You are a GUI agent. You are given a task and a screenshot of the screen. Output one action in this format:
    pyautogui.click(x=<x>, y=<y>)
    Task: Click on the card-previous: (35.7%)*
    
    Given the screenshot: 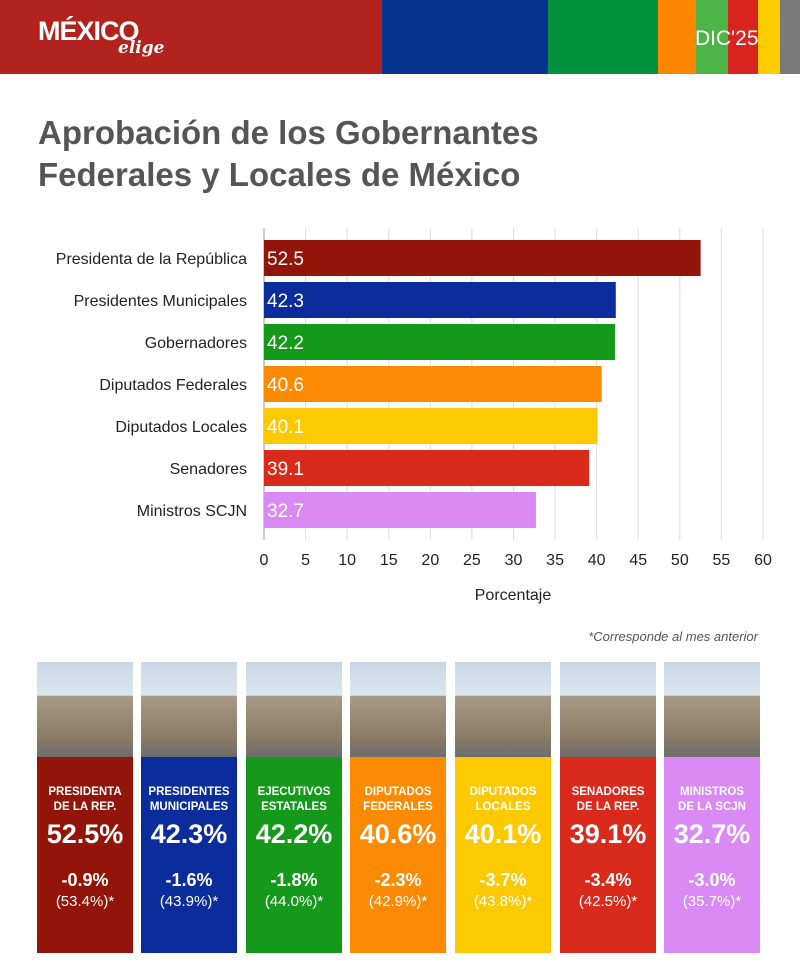 What is the action you would take?
    pyautogui.click(x=712, y=901)
    